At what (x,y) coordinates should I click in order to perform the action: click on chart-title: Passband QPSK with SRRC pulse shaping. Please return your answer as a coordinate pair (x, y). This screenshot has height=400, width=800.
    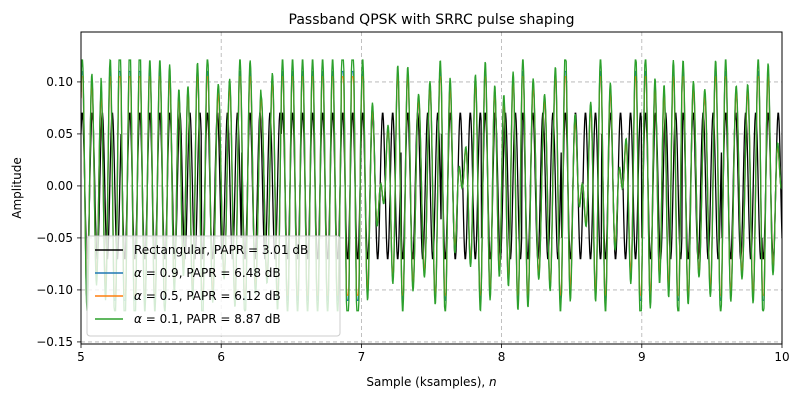
    Looking at the image, I should click on (432, 20).